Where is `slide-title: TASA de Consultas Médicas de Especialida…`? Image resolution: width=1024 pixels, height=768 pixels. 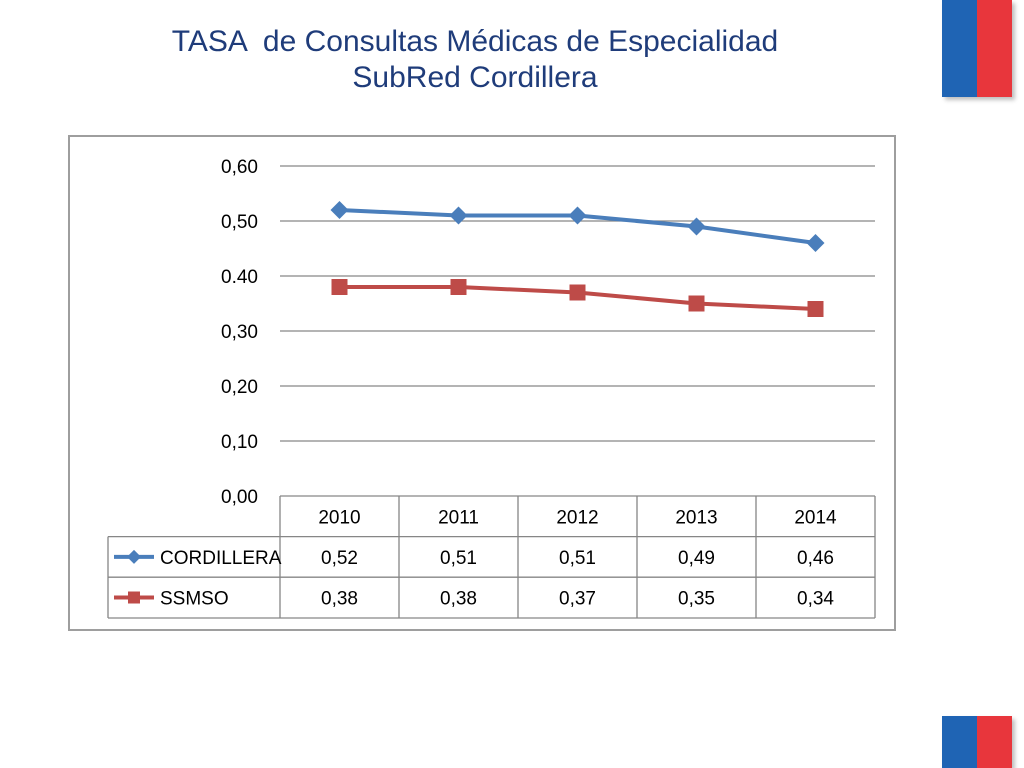
slide-title: TASA de Consultas Médicas de Especialida… is located at coordinates (475, 60).